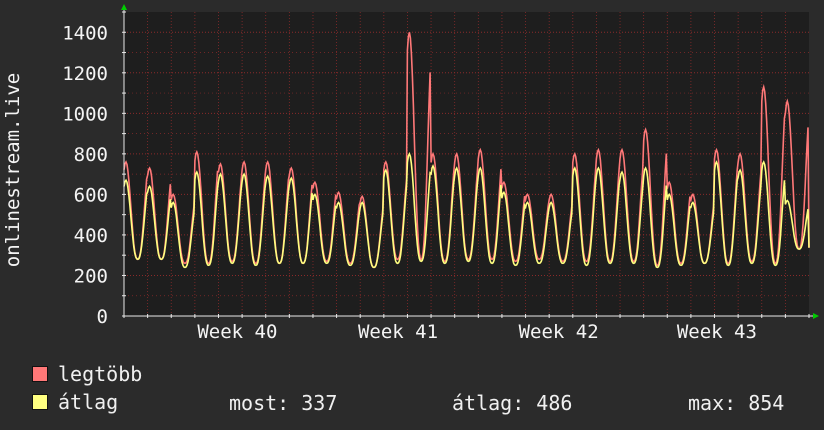 Image resolution: width=824 pixels, height=430 pixels. Describe the element at coordinates (40, 401) in the screenshot. I see `legend-swatch-avg` at that location.